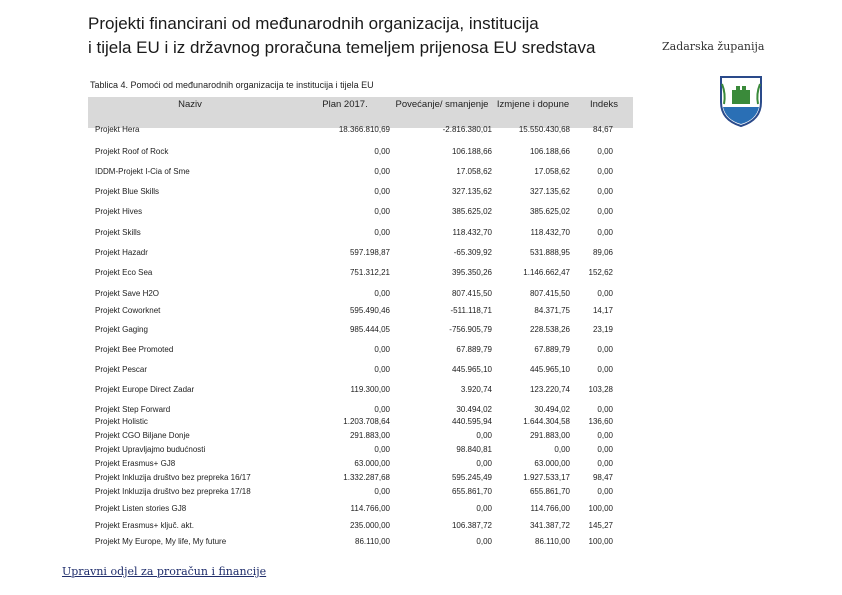 The width and height of the screenshot is (842, 595). I want to click on row-name: Projekt Coworknet, so click(128, 310).